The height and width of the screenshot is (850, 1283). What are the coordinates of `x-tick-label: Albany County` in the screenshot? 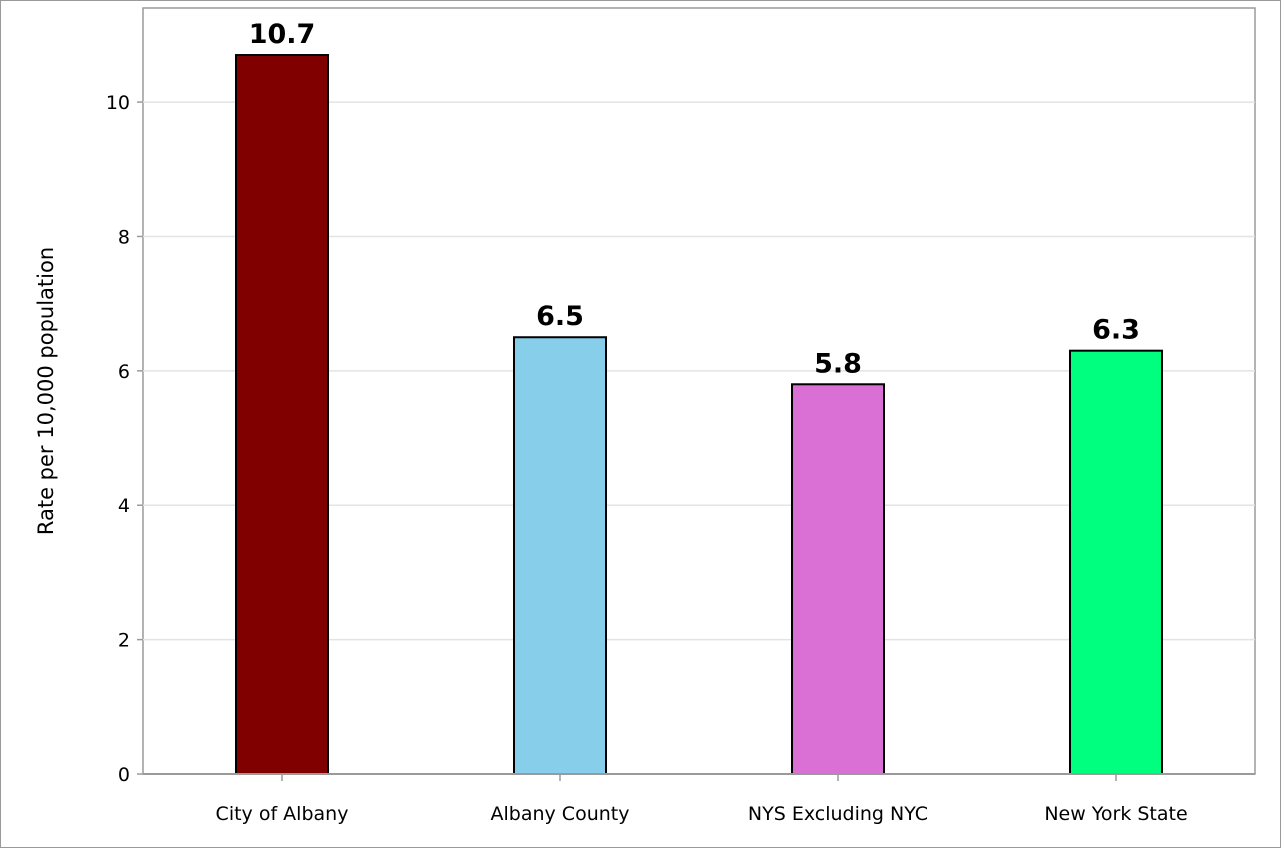 It's located at (560, 814).